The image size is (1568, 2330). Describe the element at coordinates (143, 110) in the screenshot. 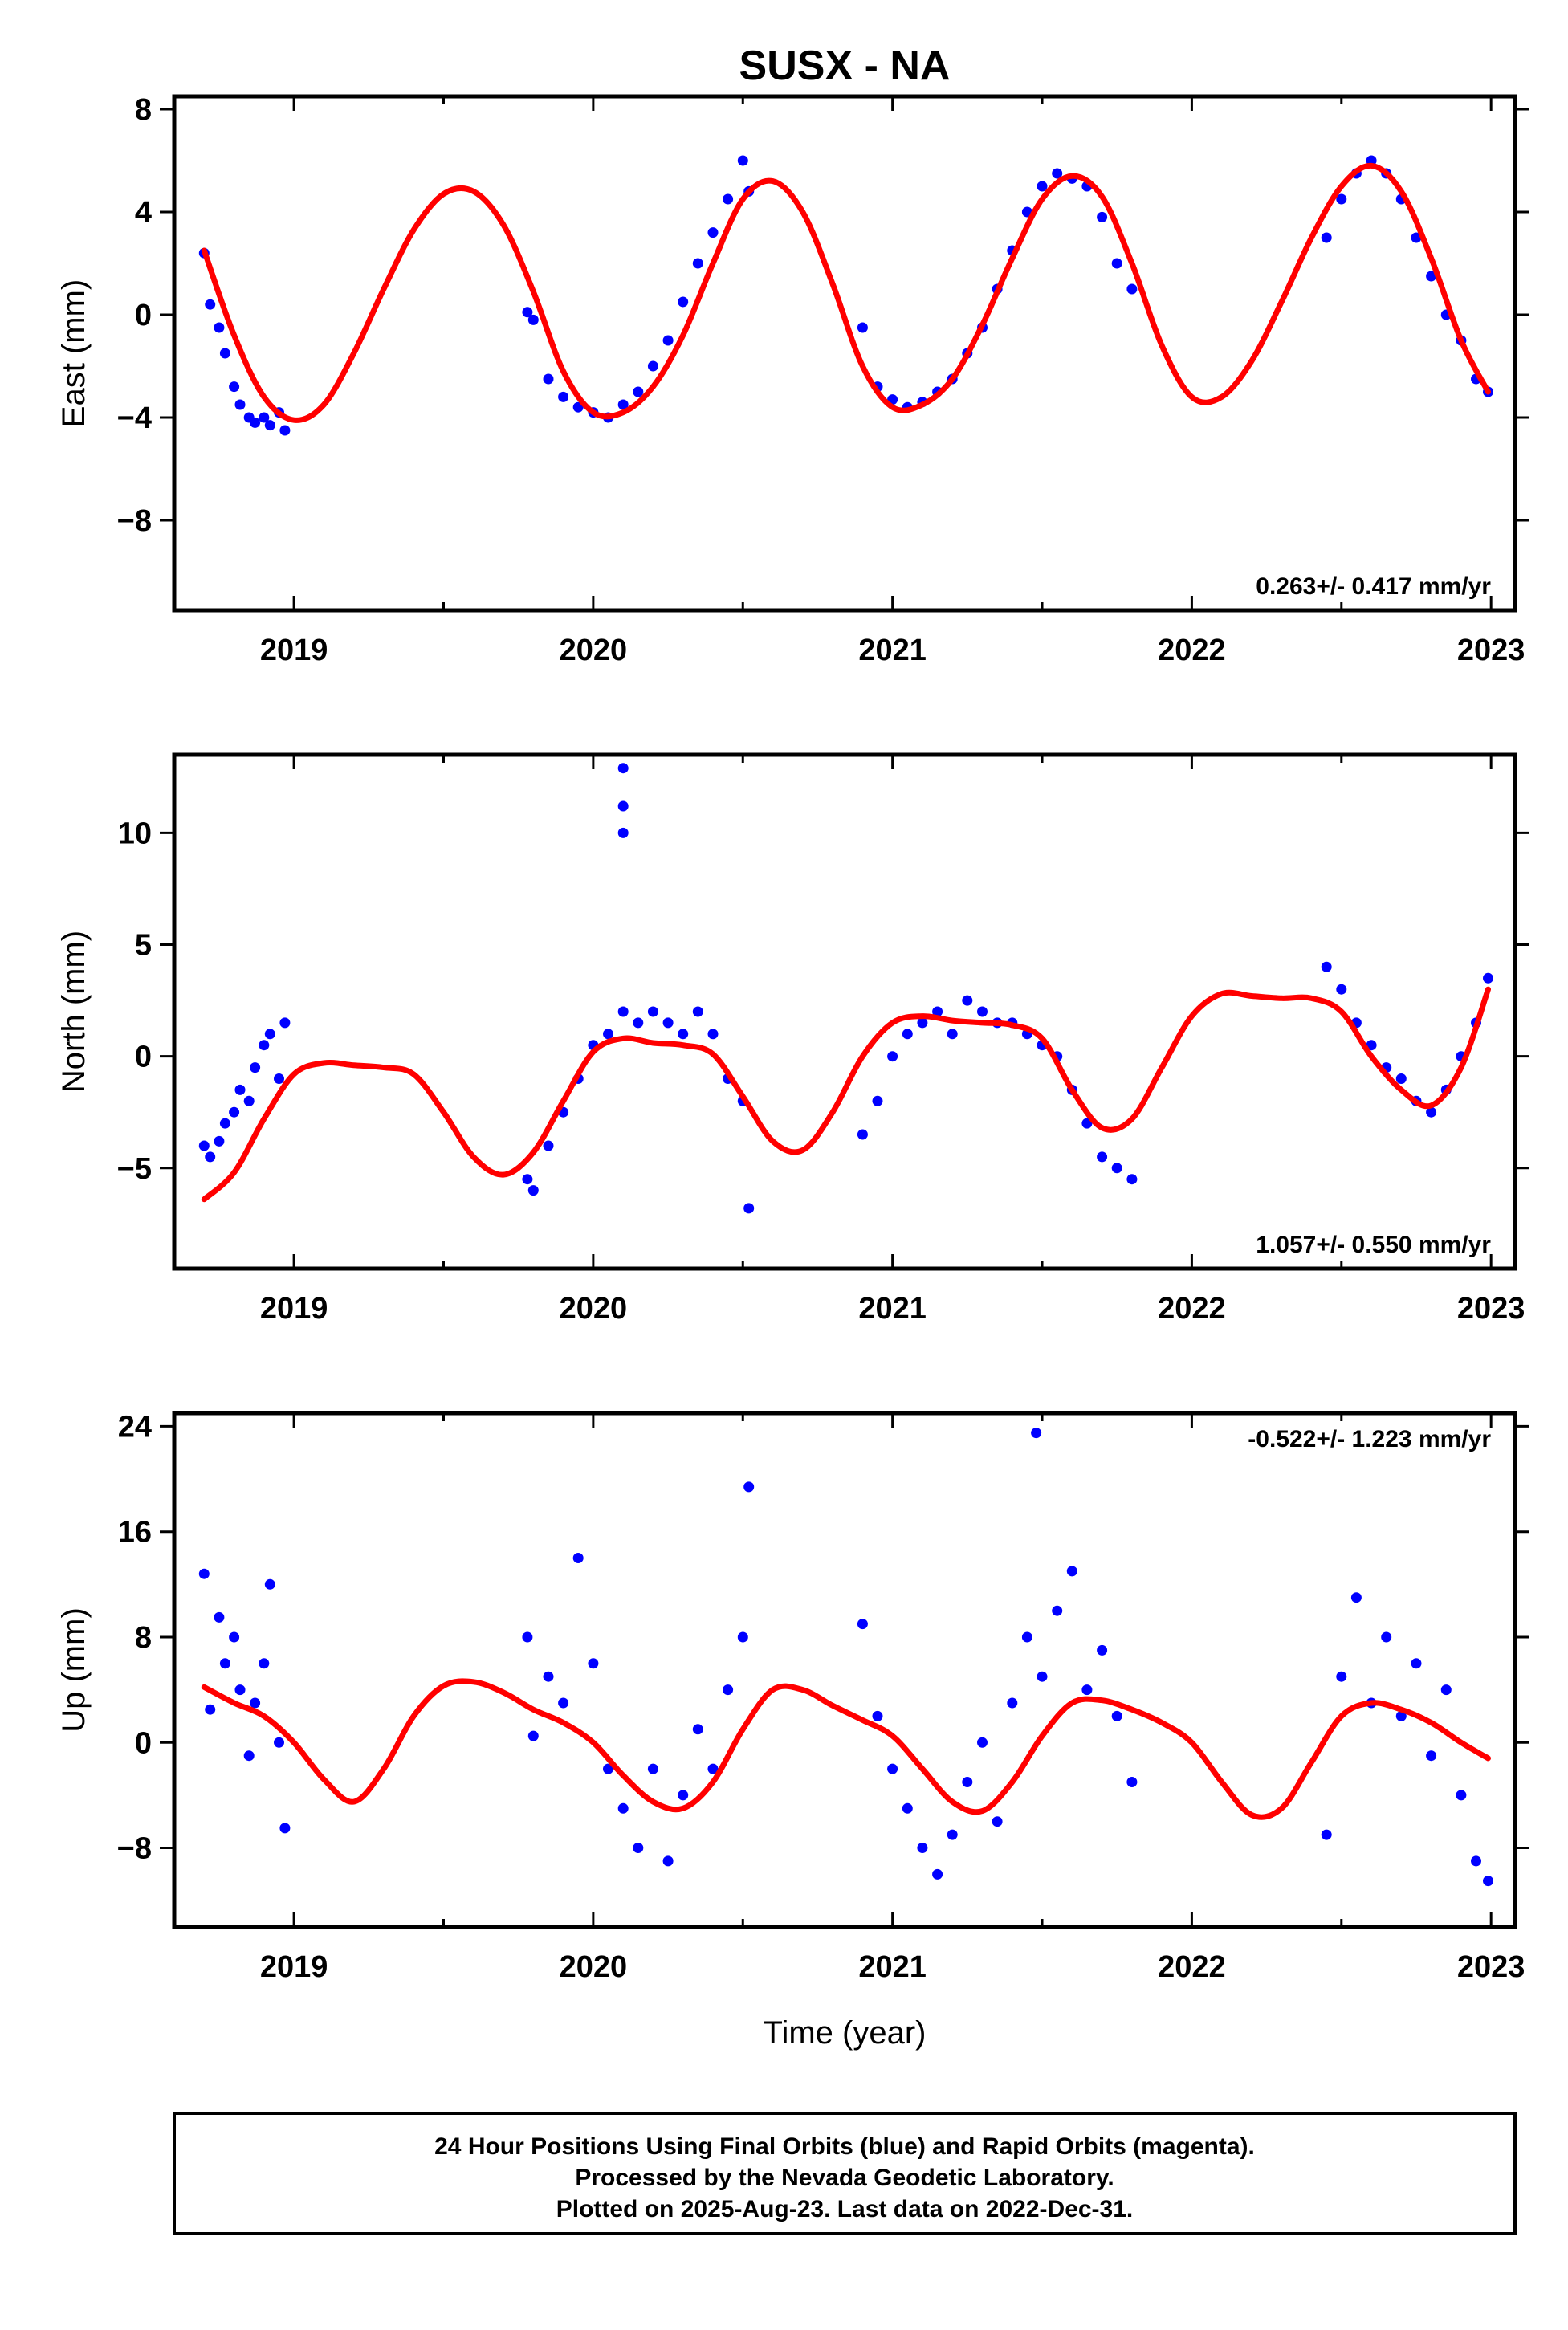

I see `east-y-tick-label: 8` at that location.